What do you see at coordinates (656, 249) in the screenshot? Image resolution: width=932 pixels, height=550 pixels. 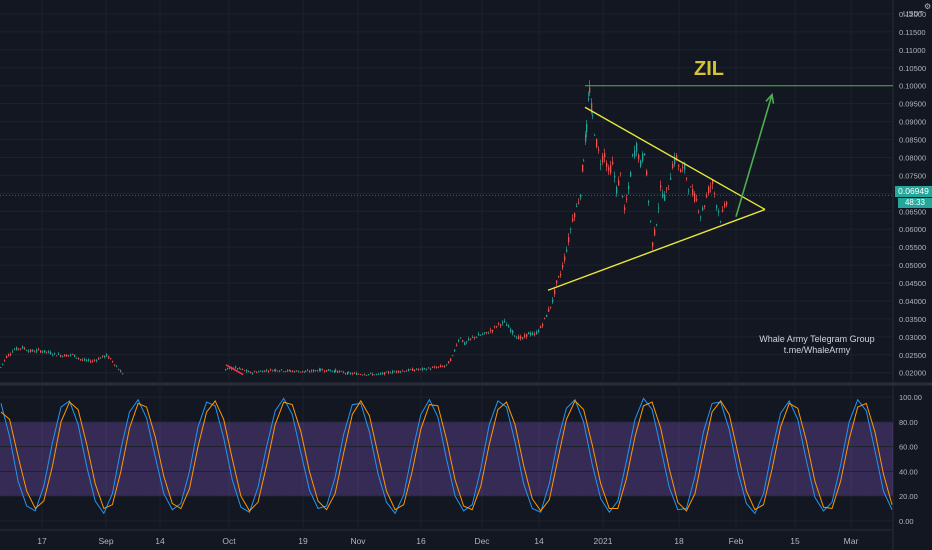 I see `triangle-lower-line` at bounding box center [656, 249].